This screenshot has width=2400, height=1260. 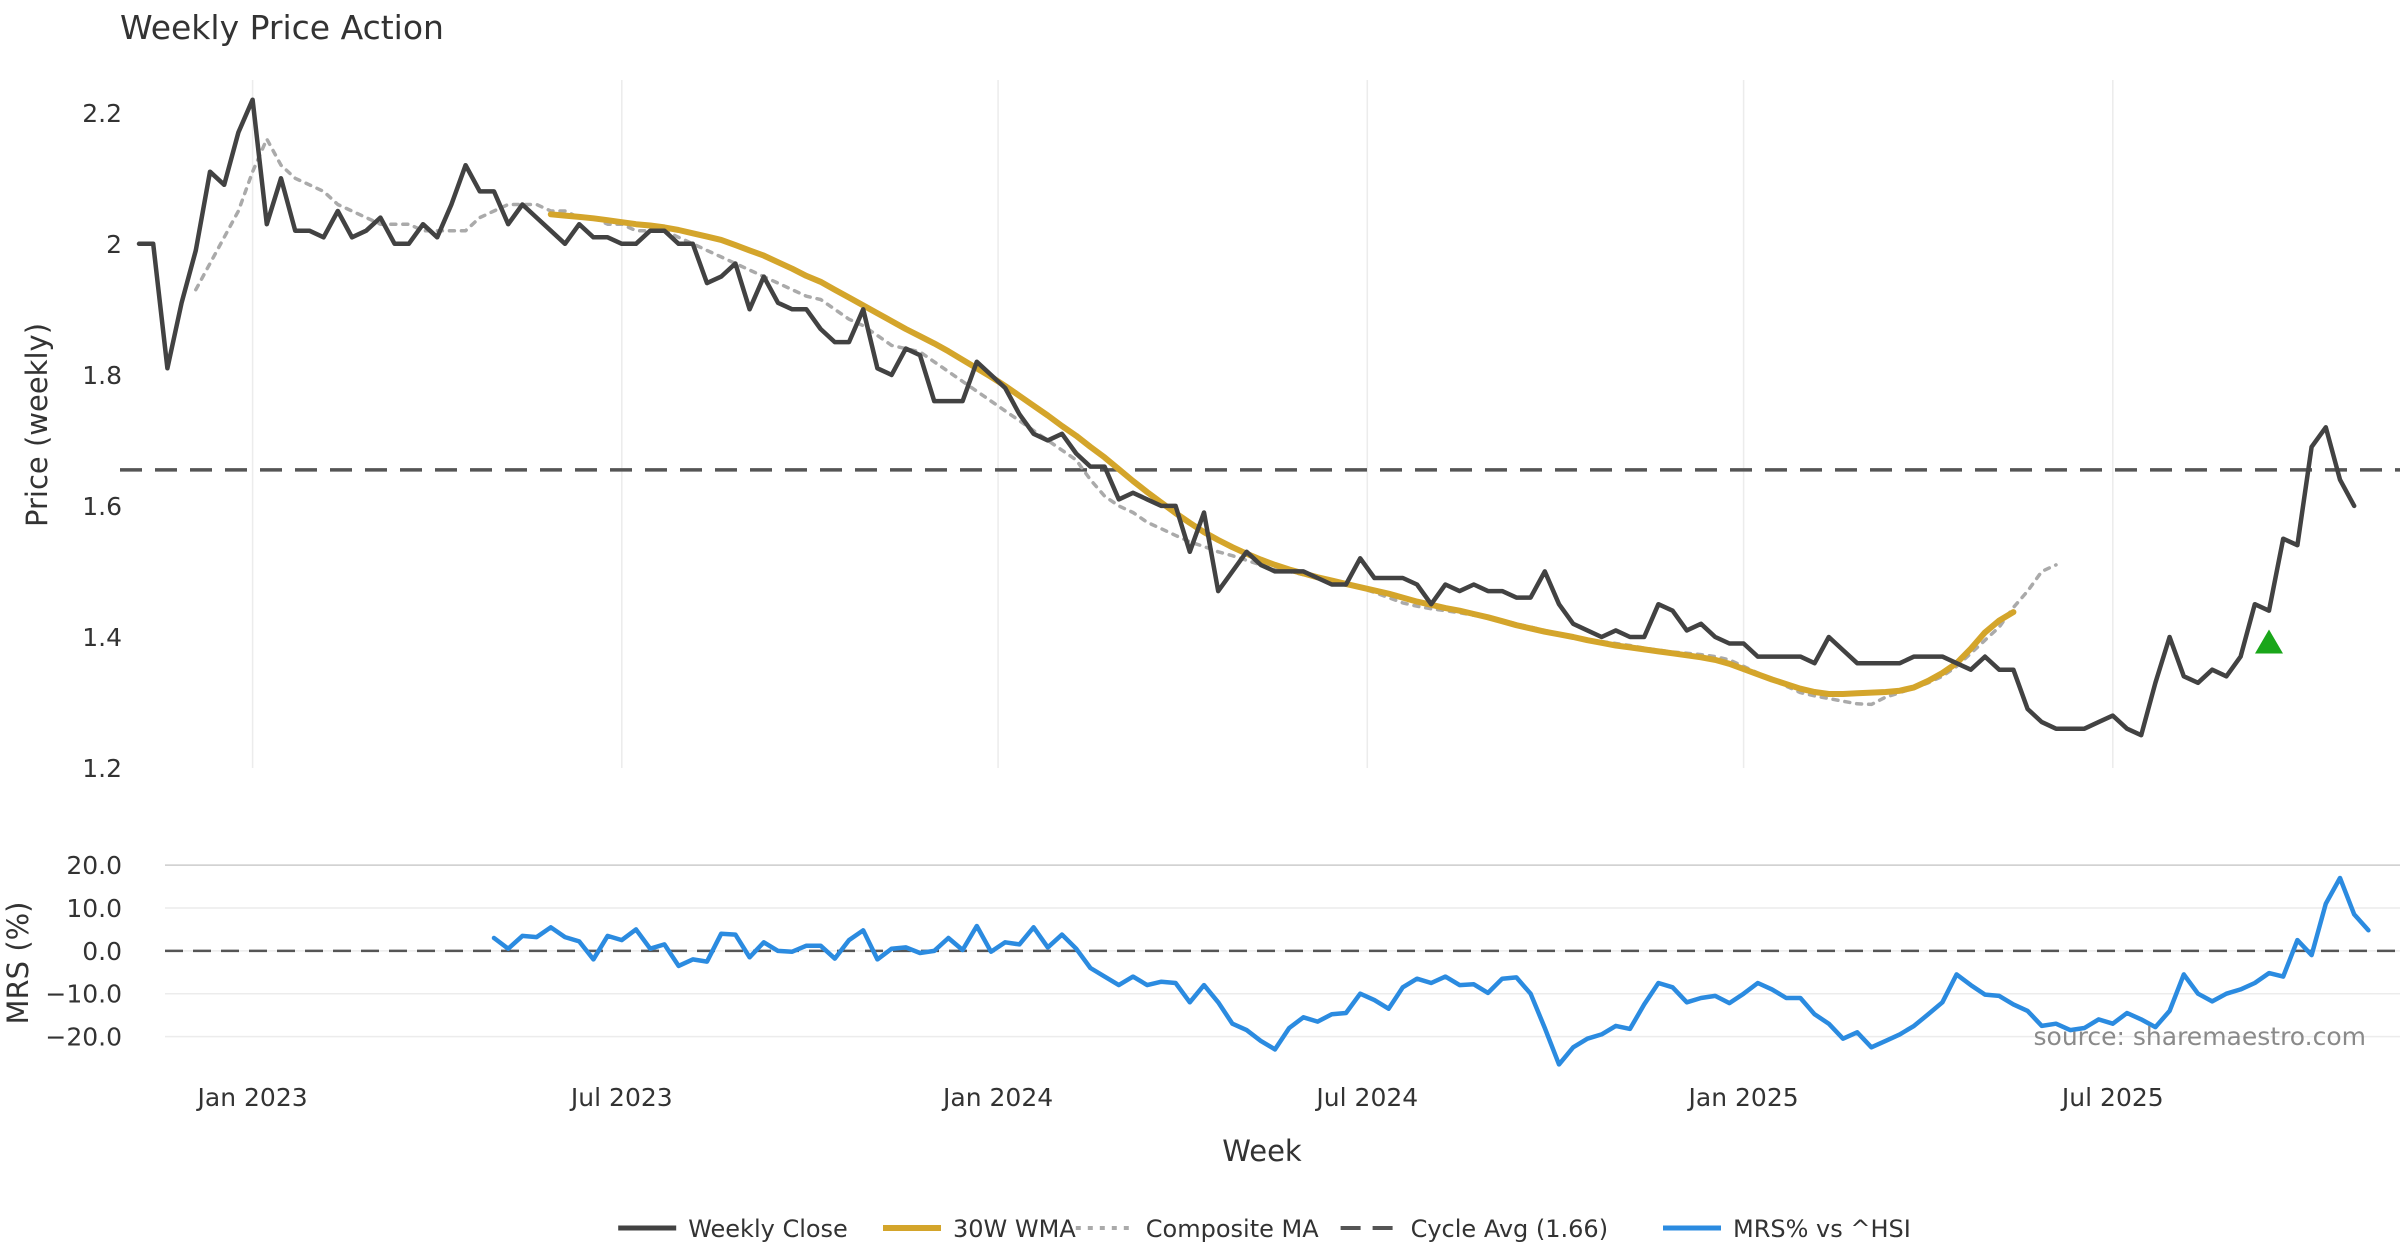 I want to click on chart-title: Weekly Price Action, so click(x=282, y=27).